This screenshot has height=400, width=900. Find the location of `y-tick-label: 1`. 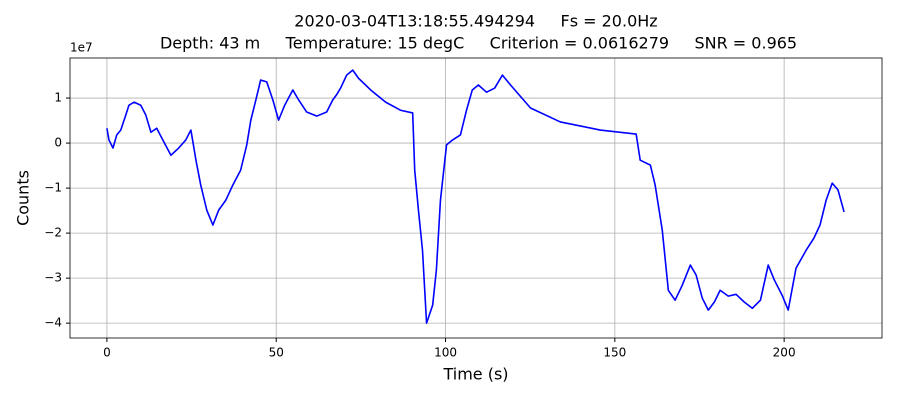

y-tick-label: 1 is located at coordinates (58, 98).